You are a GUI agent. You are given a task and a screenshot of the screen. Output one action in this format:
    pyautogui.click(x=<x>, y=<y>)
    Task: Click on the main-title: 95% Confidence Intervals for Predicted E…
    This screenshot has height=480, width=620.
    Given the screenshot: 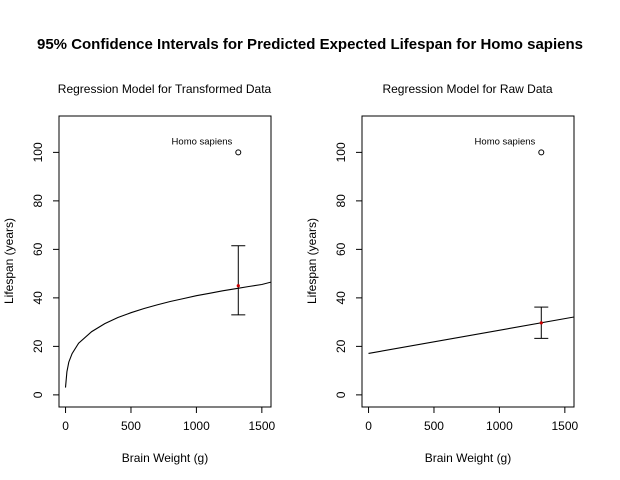 What is the action you would take?
    pyautogui.click(x=310, y=44)
    